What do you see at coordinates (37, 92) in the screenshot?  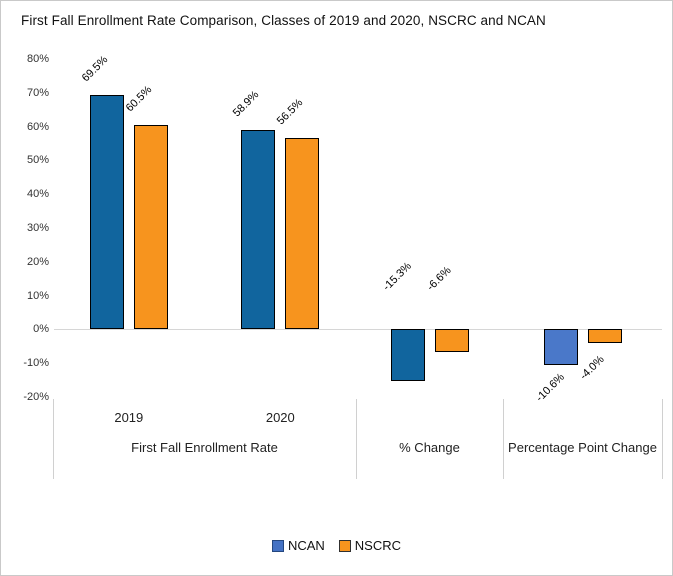 I see `y-tick-label: 70%` at bounding box center [37, 92].